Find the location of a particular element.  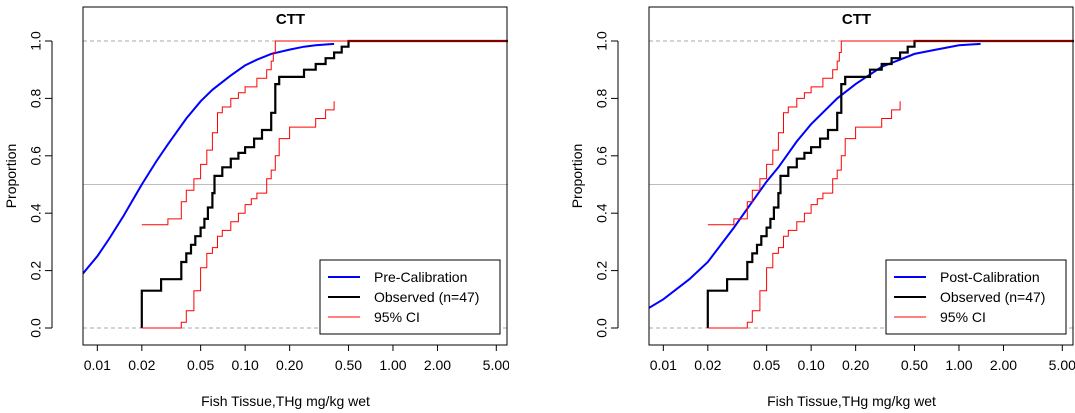

legend-label: Post-Calibration is located at coordinates (990, 277).